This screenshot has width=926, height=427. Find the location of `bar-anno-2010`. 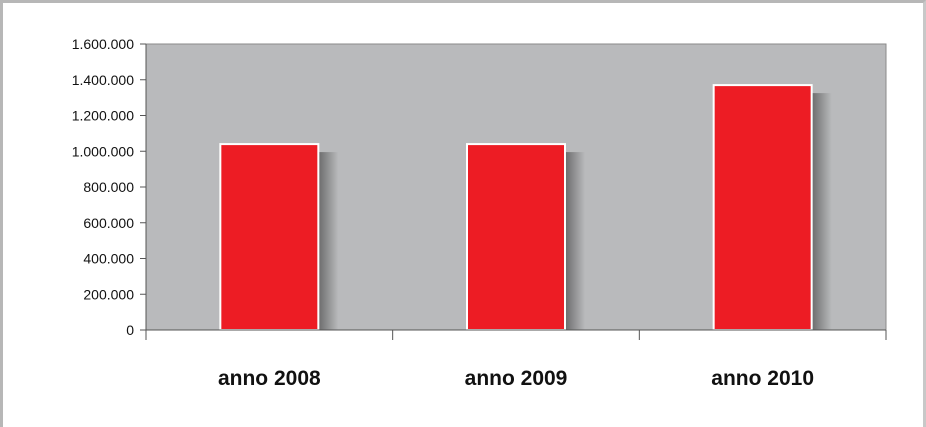

bar-anno-2010 is located at coordinates (762, 207).